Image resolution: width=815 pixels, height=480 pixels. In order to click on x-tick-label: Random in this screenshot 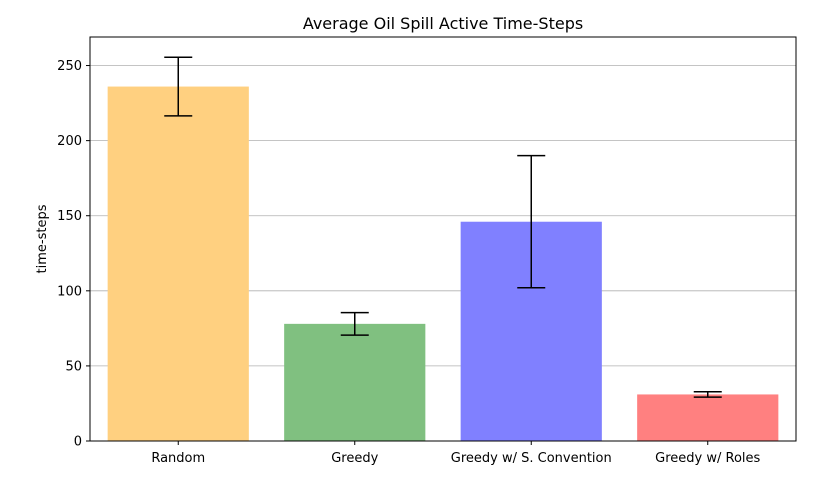, I will do `click(178, 458)`.